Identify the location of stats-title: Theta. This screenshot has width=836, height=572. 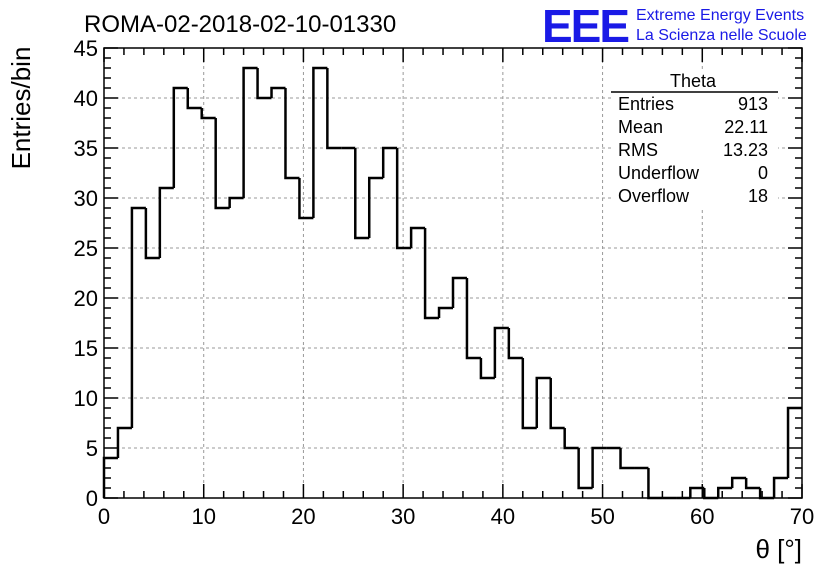
(693, 81).